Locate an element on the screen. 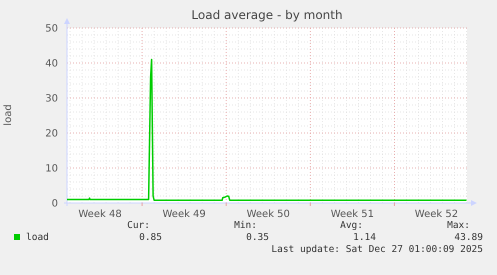 The height and width of the screenshot is (275, 497). text: Avg: is located at coordinates (351, 225).